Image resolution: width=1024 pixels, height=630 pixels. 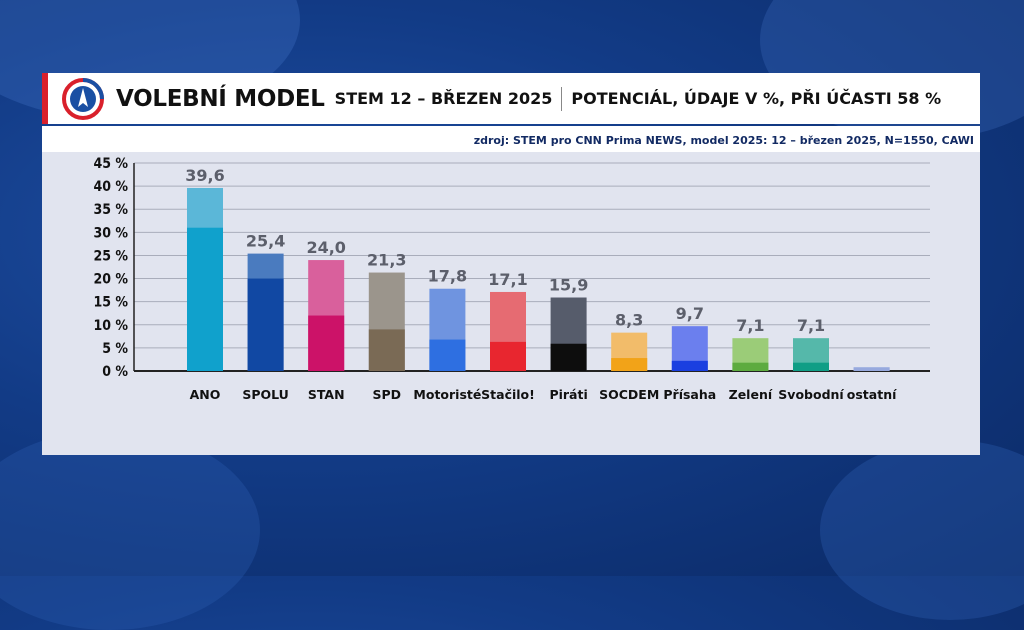 I want to click on cnn-prima-logo-icon, so click(x=83, y=98).